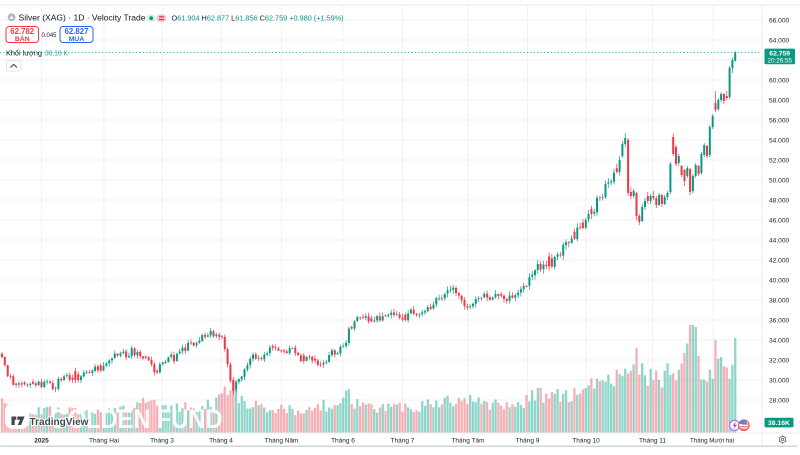  What do you see at coordinates (22, 38) in the screenshot?
I see `svg-text: BÁN` at bounding box center [22, 38].